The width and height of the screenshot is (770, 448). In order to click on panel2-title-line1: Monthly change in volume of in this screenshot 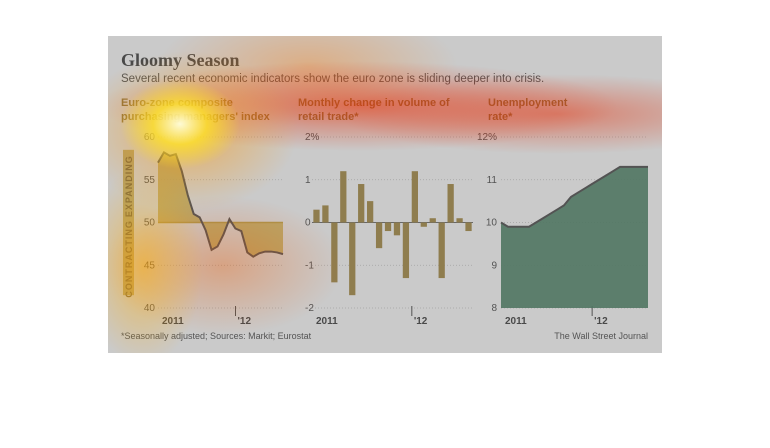, I will do `click(374, 103)`.